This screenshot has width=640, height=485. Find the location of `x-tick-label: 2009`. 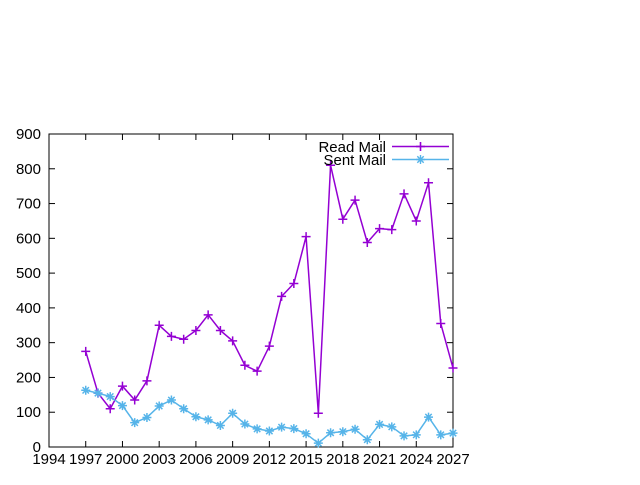

x-tick-label: 2009 is located at coordinates (232, 459).